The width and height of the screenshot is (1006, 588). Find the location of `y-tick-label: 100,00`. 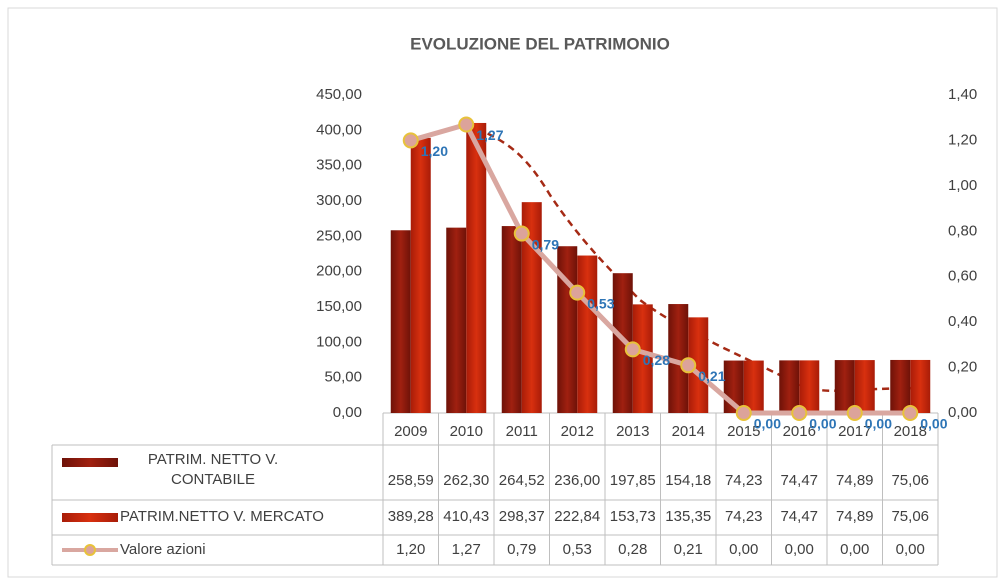

y-tick-label: 100,00 is located at coordinates (339, 341).